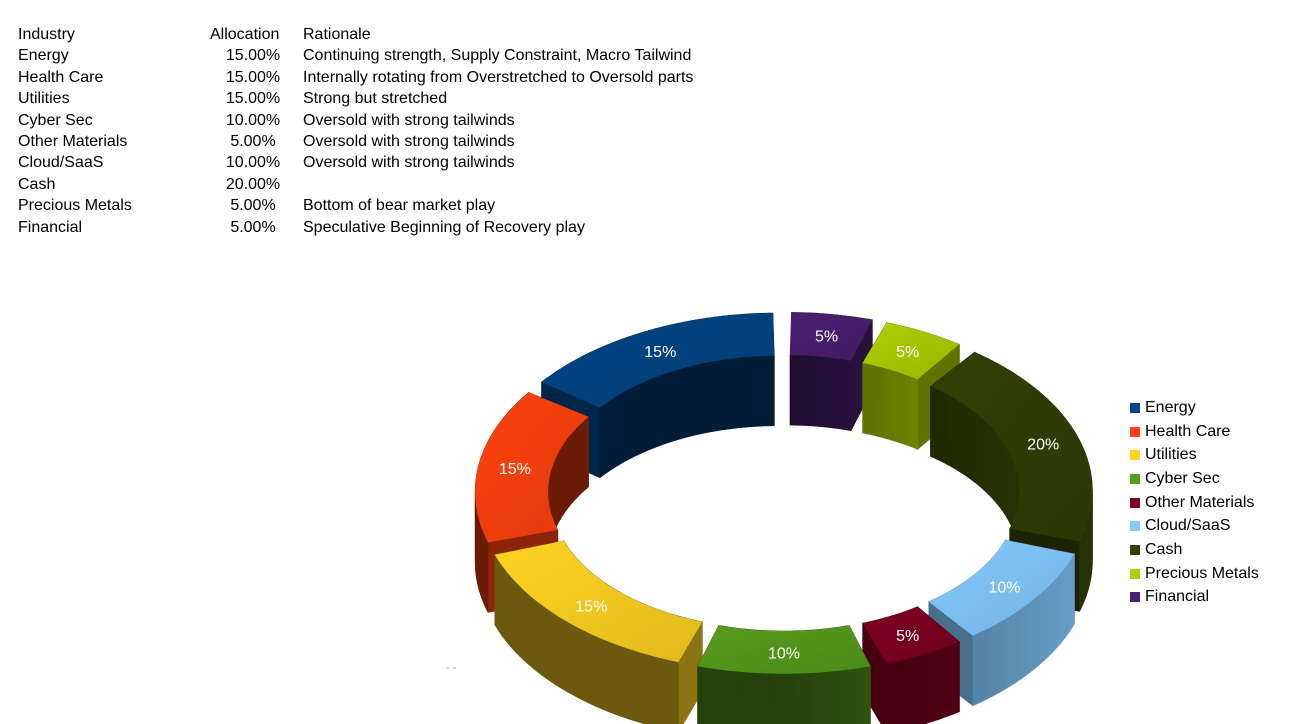 The width and height of the screenshot is (1310, 724). Describe the element at coordinates (1170, 407) in the screenshot. I see `legend-label: Energy` at that location.